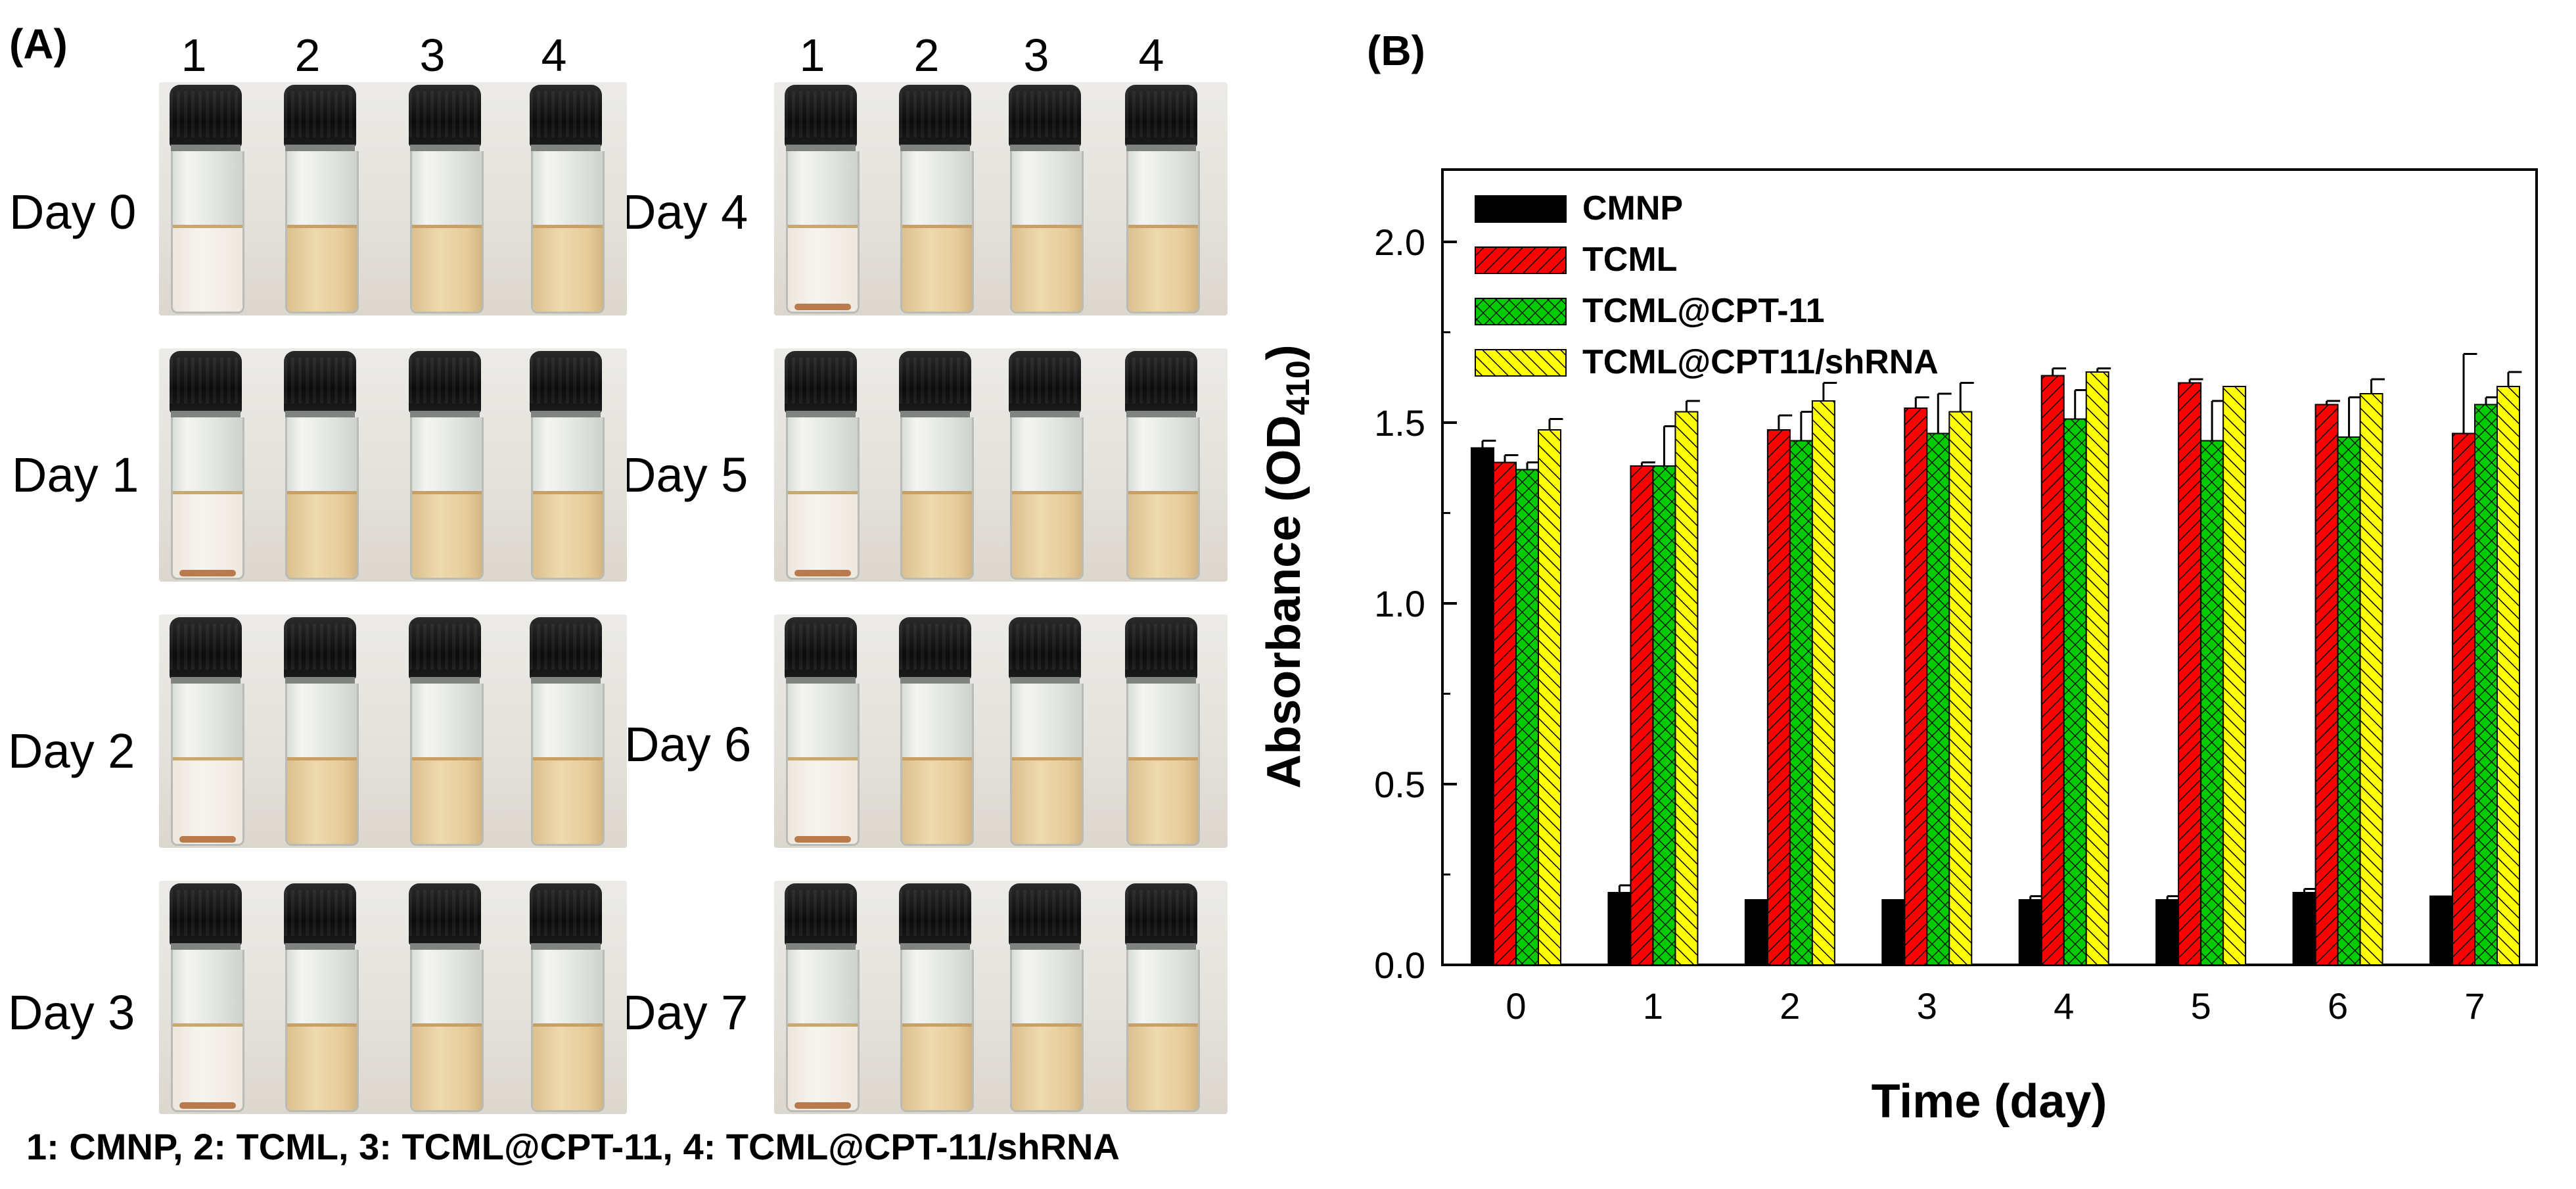 The height and width of the screenshot is (1189, 2576). I want to click on y-axis-label-close: ), so click(1284, 352).